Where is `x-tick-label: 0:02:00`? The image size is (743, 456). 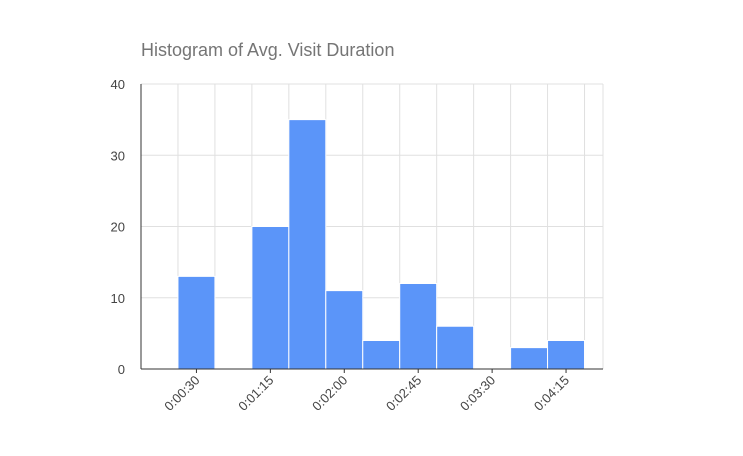 x-tick-label: 0:02:00 is located at coordinates (329, 393).